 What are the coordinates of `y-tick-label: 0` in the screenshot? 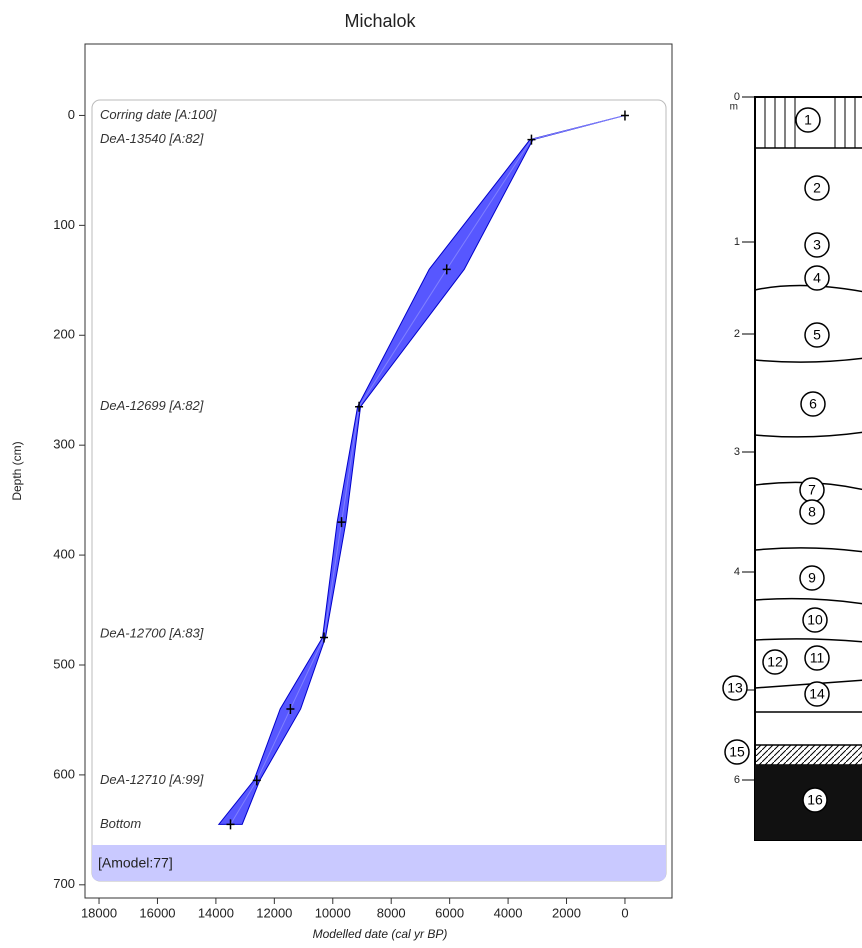 It's located at (71, 114).